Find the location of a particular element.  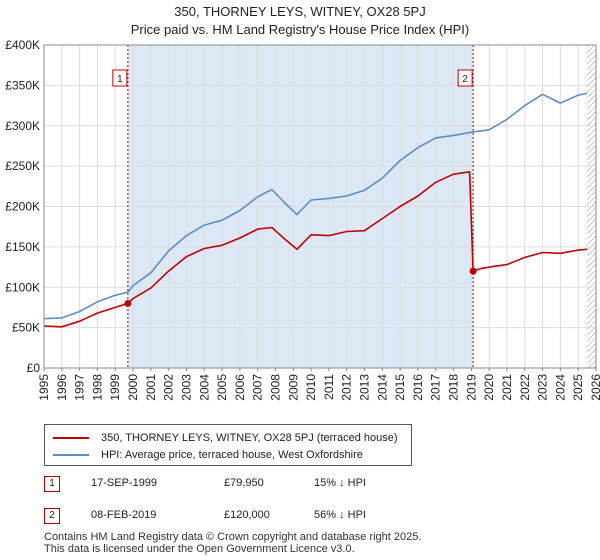

transaction-hpi-diff: 15% ↓ HPI is located at coordinates (340, 483).